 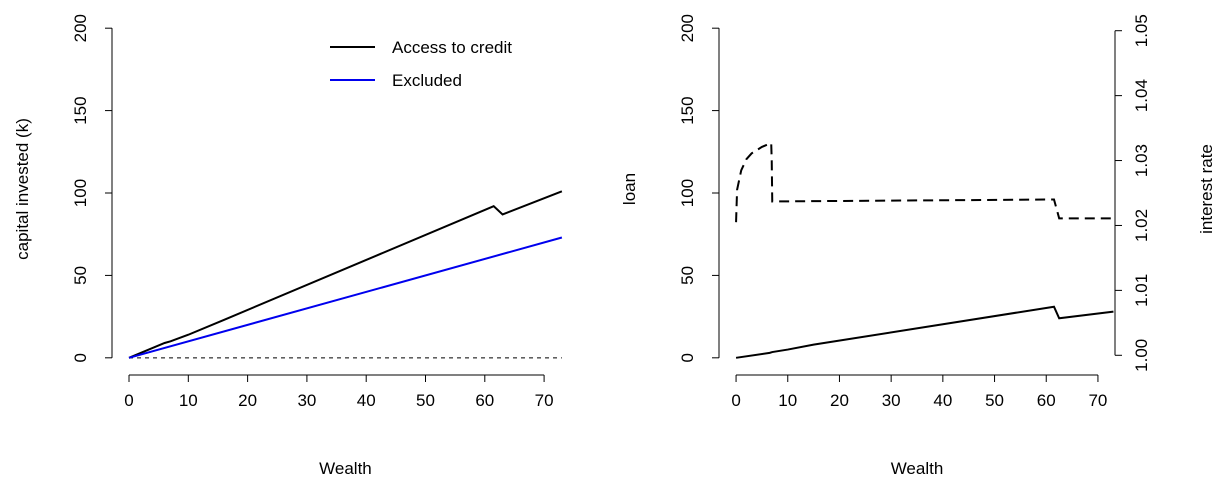 What do you see at coordinates (1141, 225) in the screenshot?
I see `y2-tick-label: 1.02` at bounding box center [1141, 225].